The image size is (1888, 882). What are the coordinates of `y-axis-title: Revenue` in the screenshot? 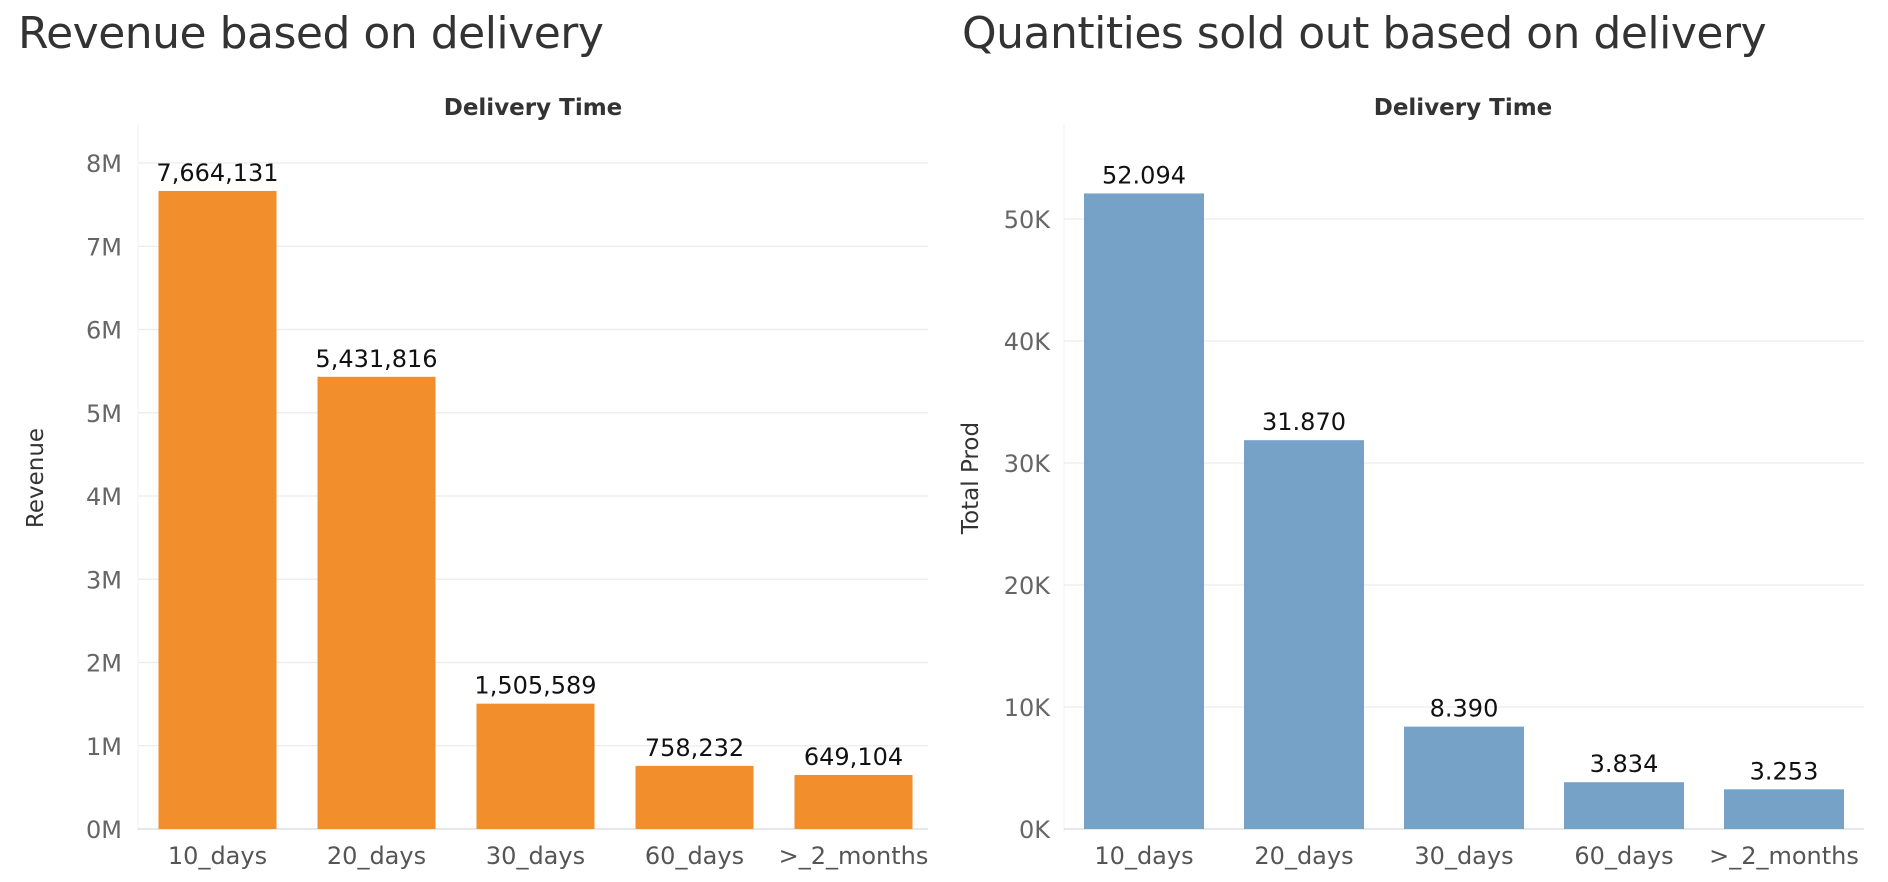 It's located at (36, 478).